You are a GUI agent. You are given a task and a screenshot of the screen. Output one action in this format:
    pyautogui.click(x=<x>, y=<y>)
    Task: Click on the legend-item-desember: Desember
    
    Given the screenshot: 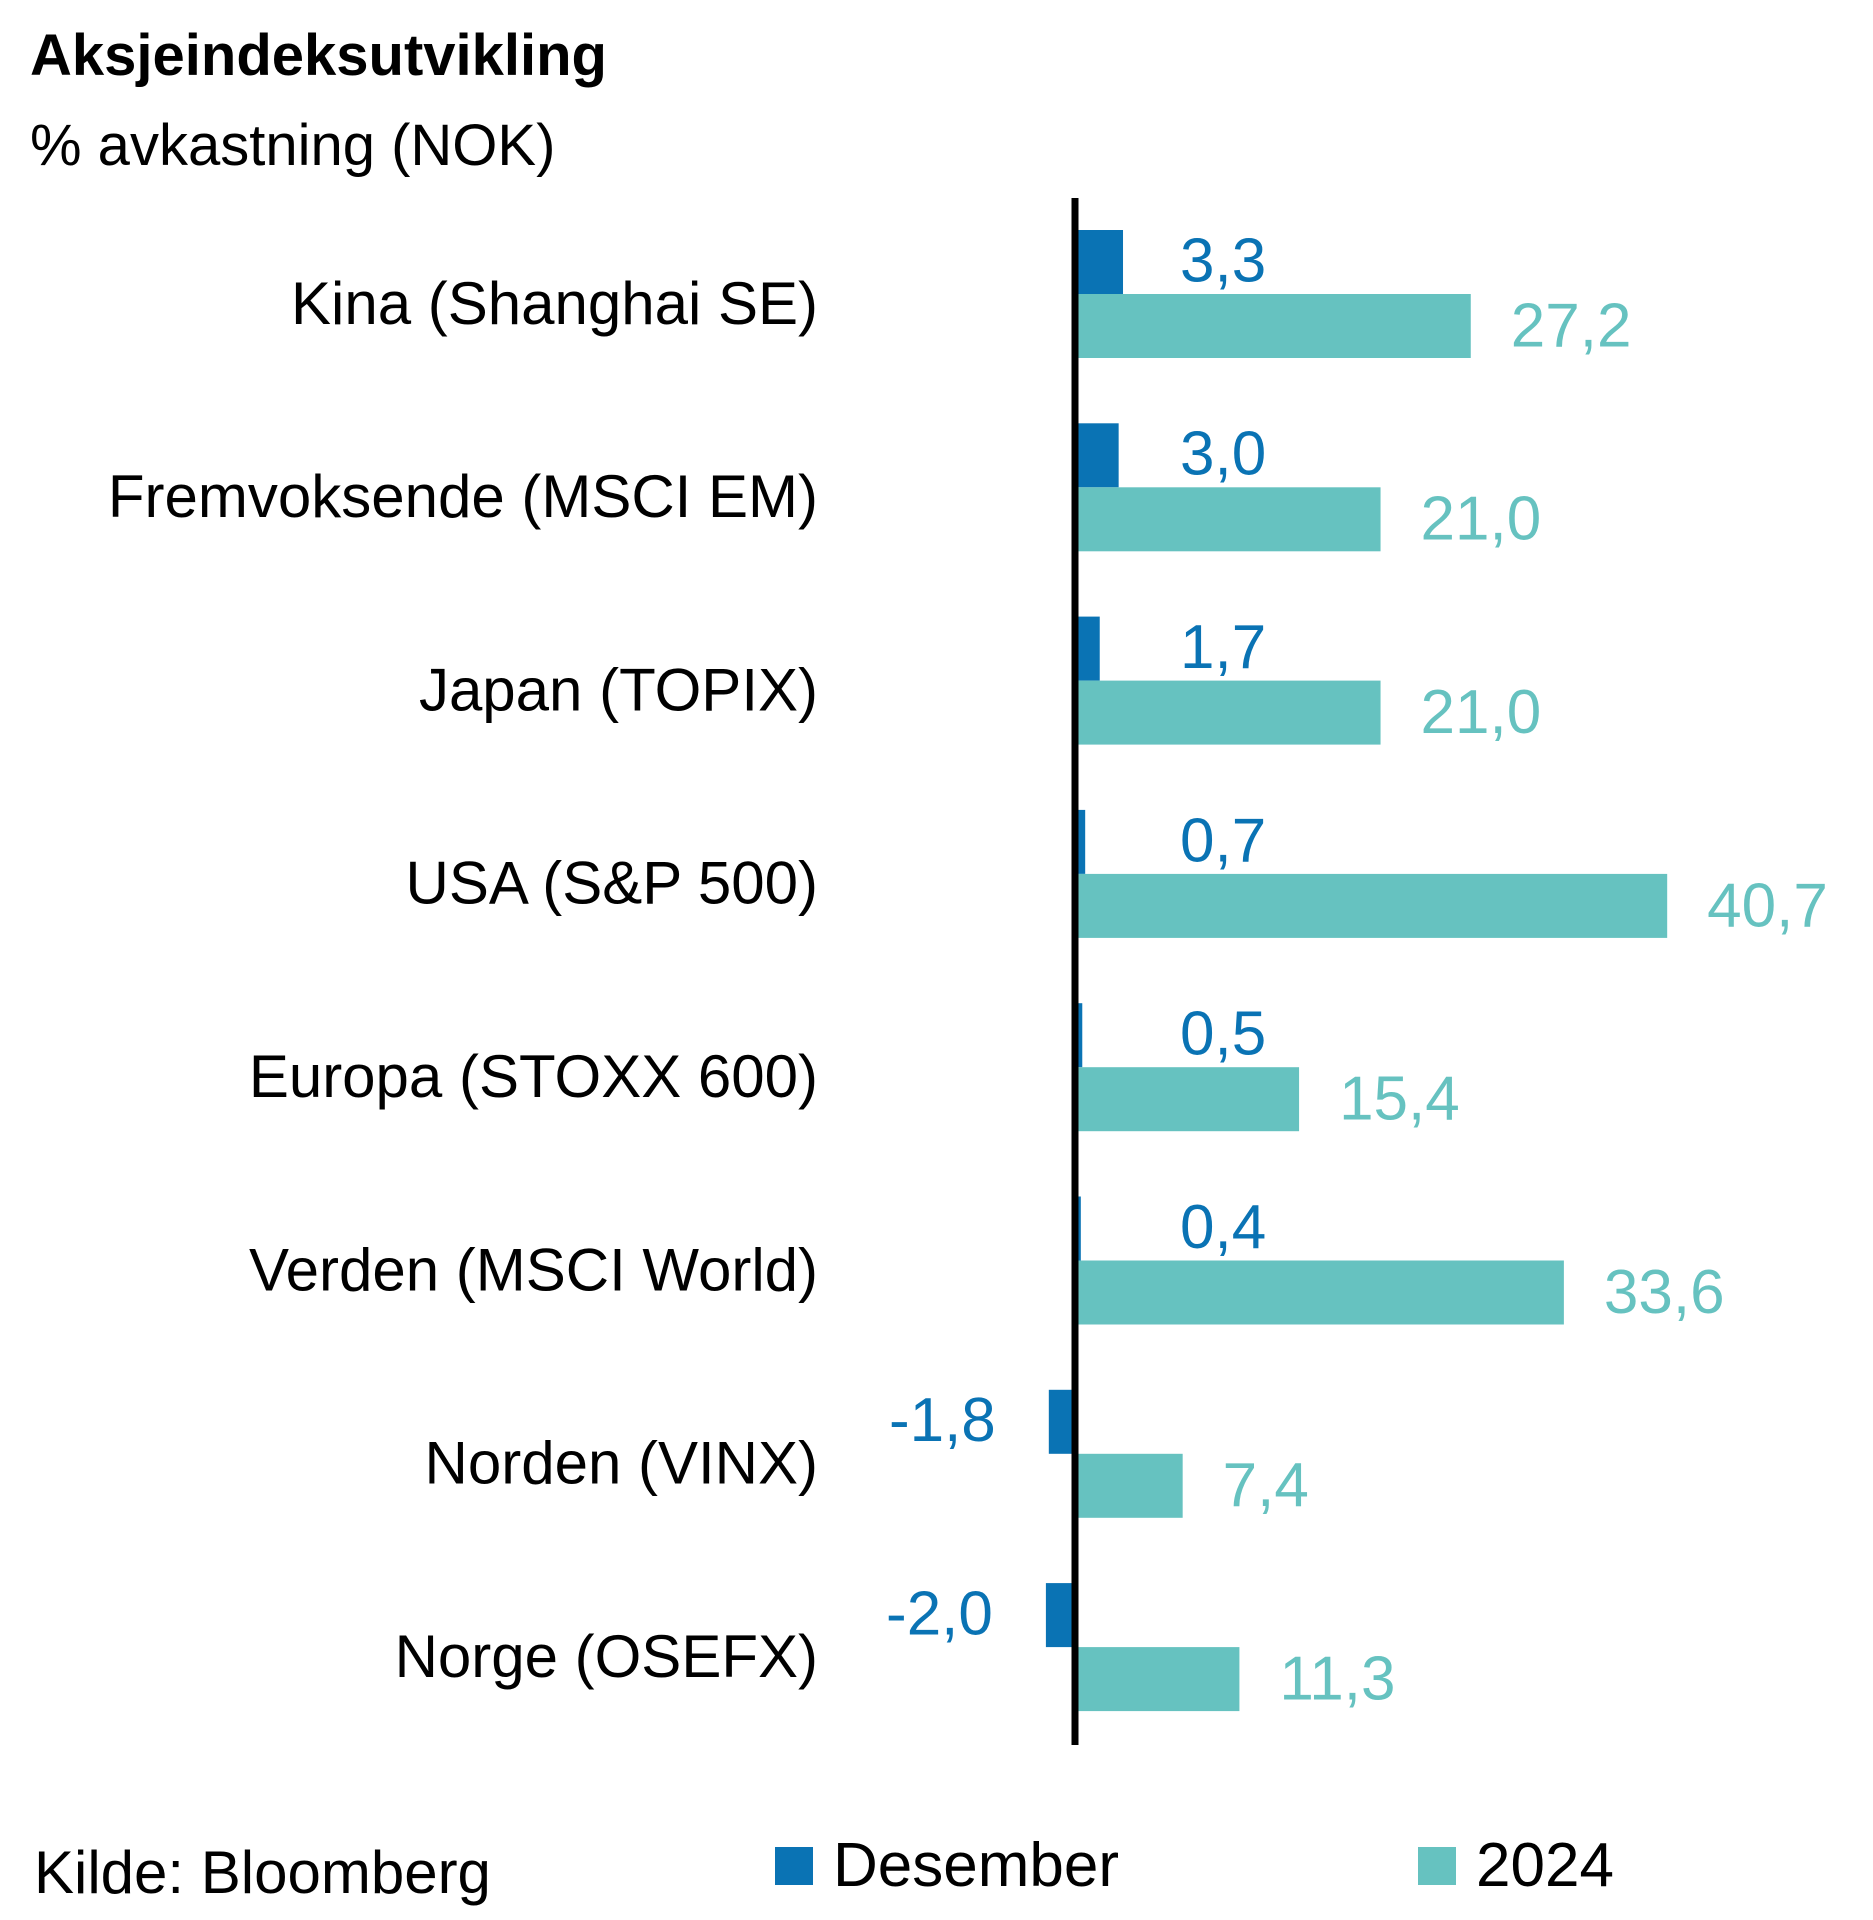 What is the action you would take?
    pyautogui.click(x=947, y=1865)
    